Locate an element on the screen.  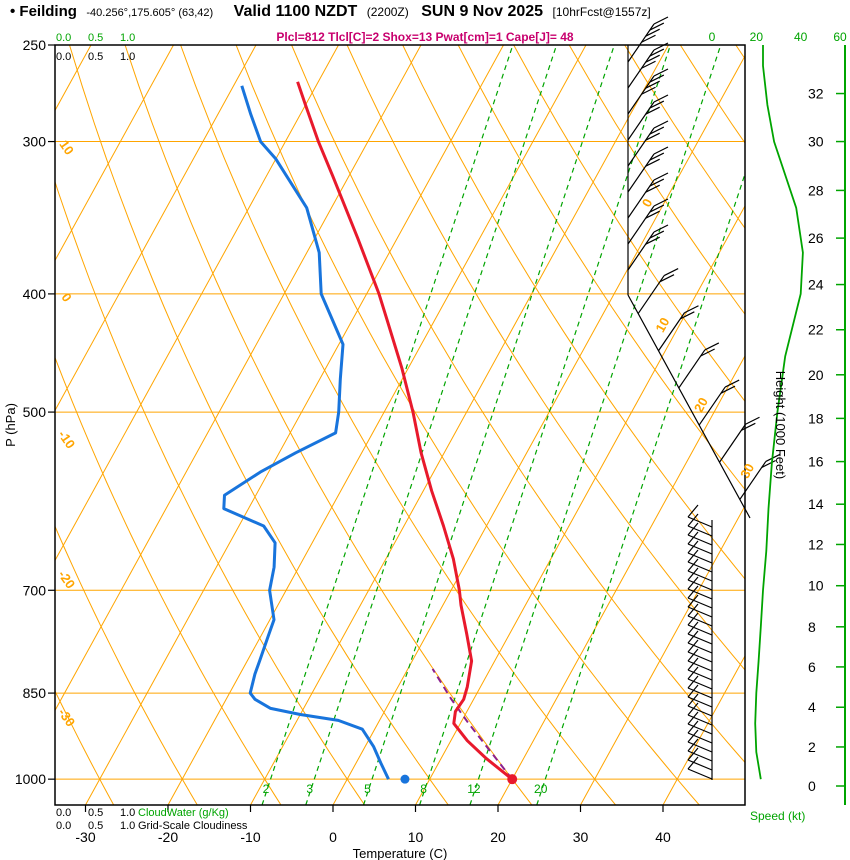
svg-text: 500 is located at coordinates (35, 412).